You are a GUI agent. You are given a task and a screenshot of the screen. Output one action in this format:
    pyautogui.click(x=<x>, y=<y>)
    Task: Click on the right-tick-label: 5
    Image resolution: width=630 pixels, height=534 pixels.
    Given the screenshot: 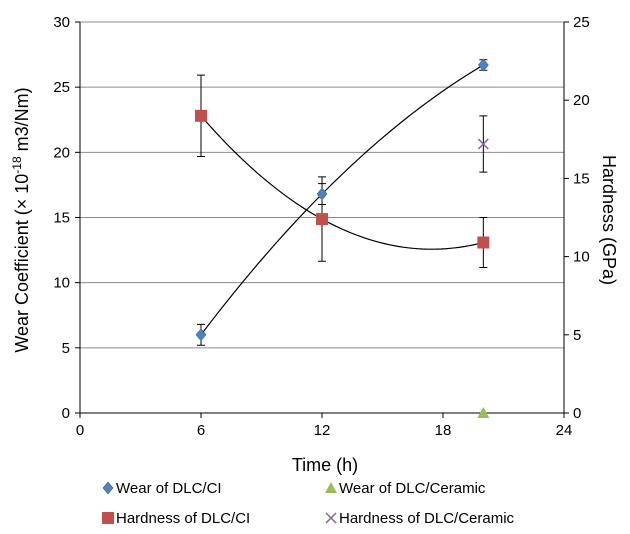 What is the action you would take?
    pyautogui.click(x=577, y=335)
    